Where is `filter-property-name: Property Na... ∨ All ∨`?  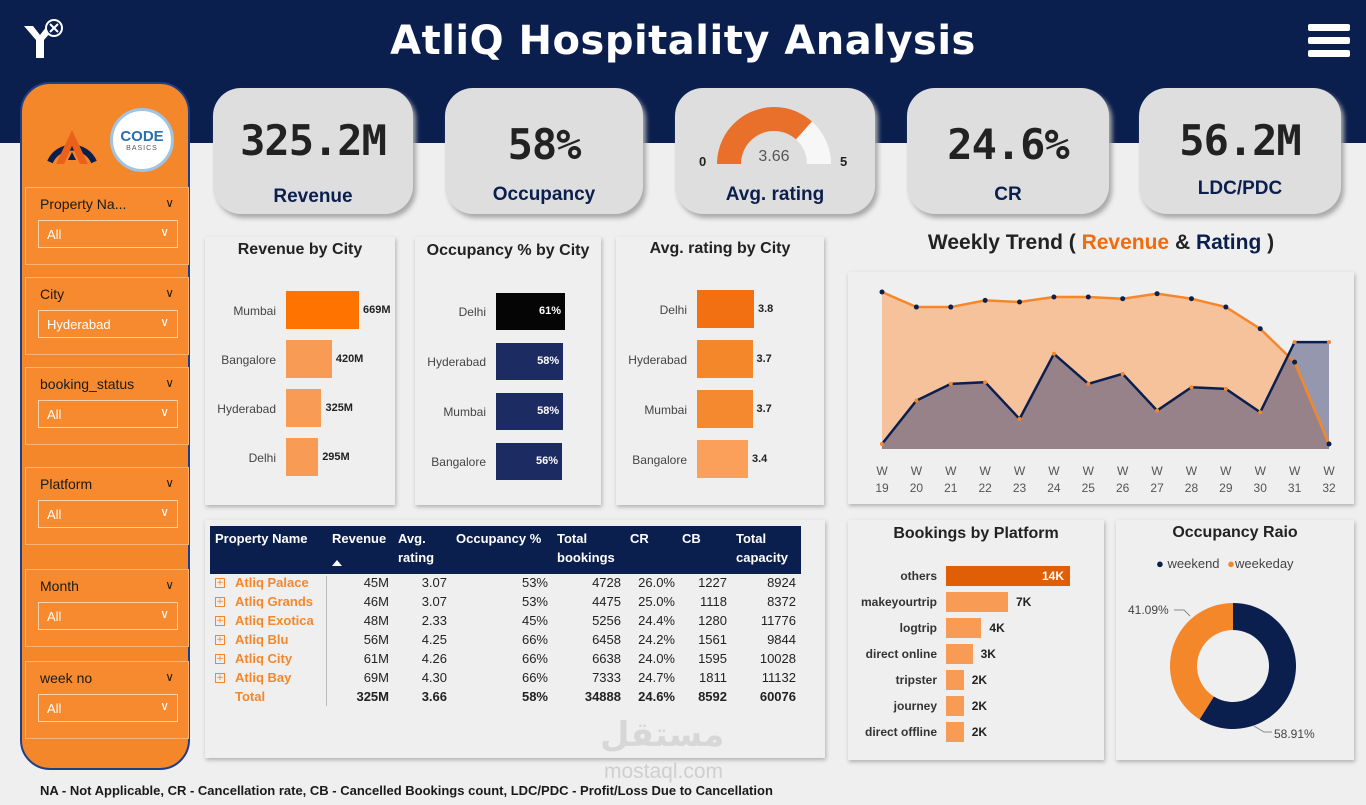 filter-property-name: Property Na... ∨ All ∨ is located at coordinates (107, 226).